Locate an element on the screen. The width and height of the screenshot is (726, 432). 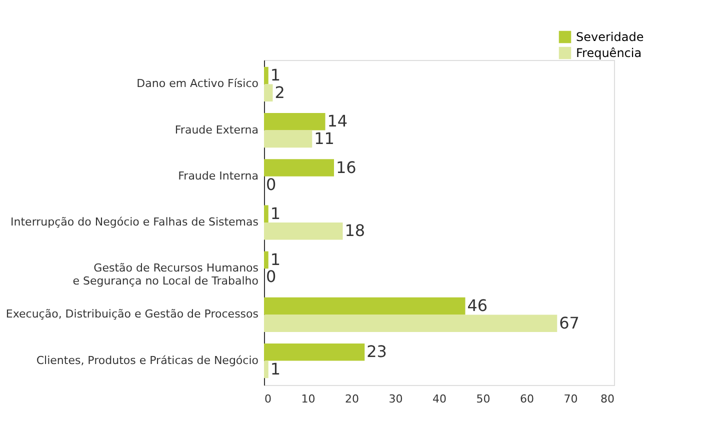
x-tick-label: 0 is located at coordinates (268, 399).